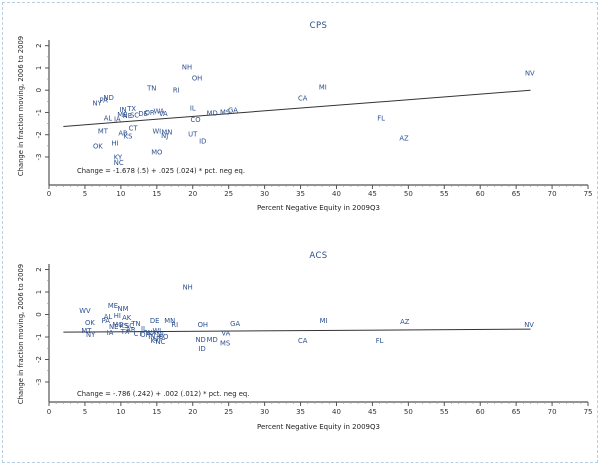 The image size is (600, 465). What do you see at coordinates (110, 333) in the screenshot?
I see `state-label-ia: IA` at bounding box center [110, 333].